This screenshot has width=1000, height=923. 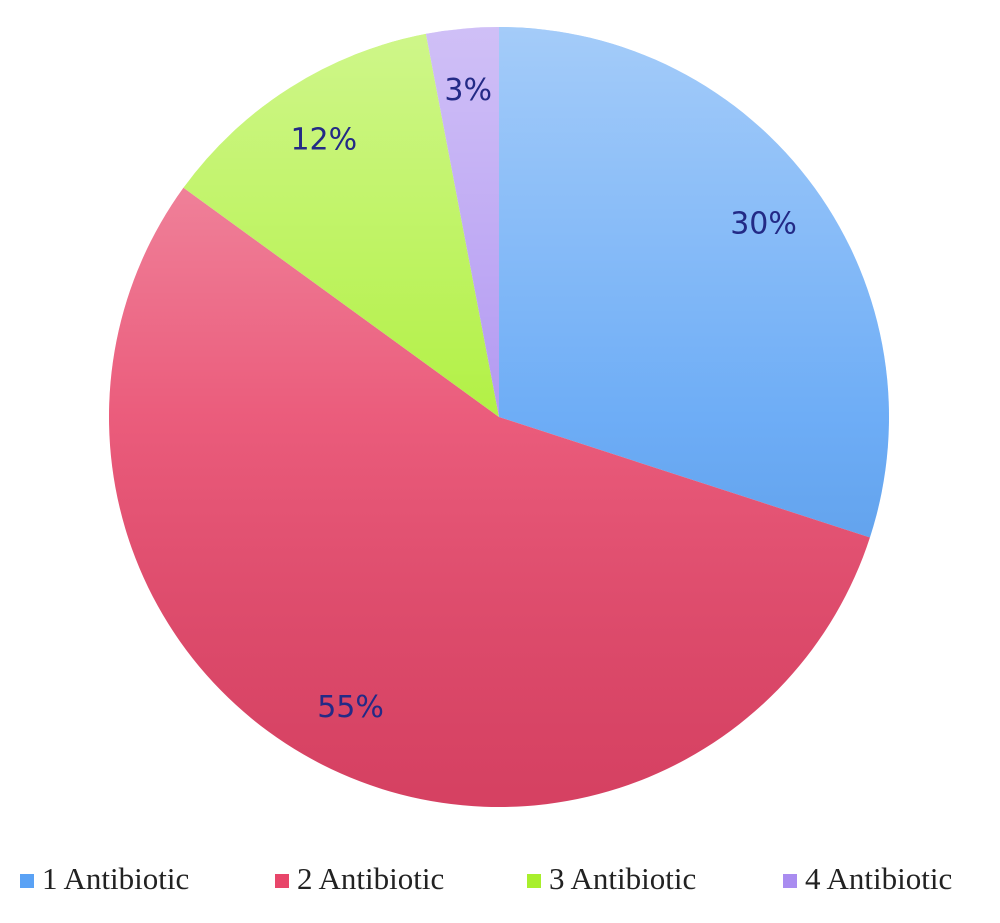 What do you see at coordinates (468, 90) in the screenshot?
I see `value-label: 3%` at bounding box center [468, 90].